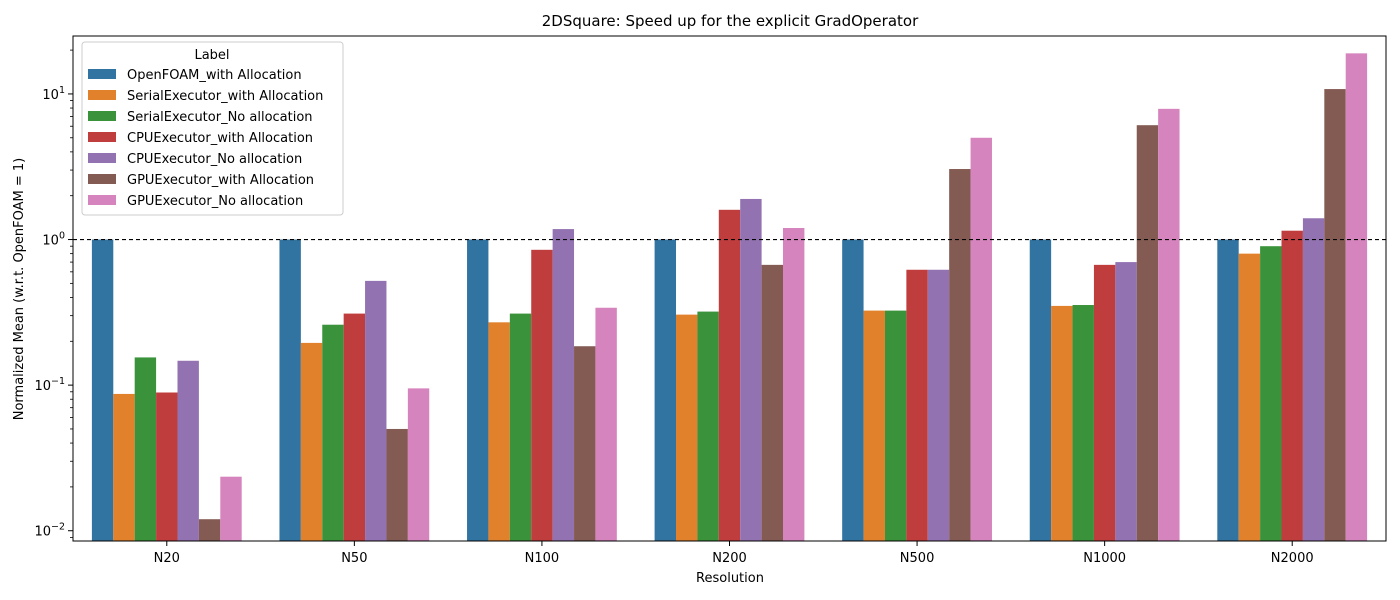 The width and height of the screenshot is (1400, 600). I want to click on bar-n100-gpuexecutor-no-allocation, so click(606, 424).